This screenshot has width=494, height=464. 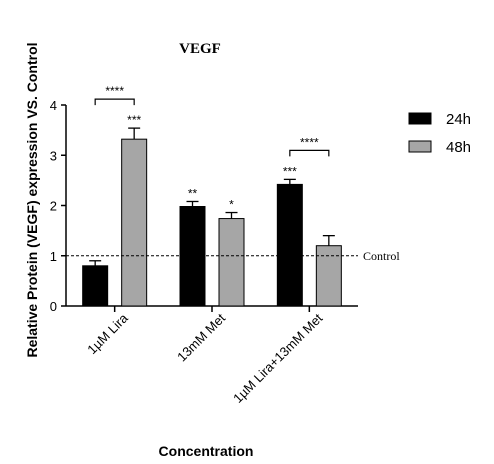 What do you see at coordinates (53, 155) in the screenshot?
I see `y-tick-label: 3` at bounding box center [53, 155].